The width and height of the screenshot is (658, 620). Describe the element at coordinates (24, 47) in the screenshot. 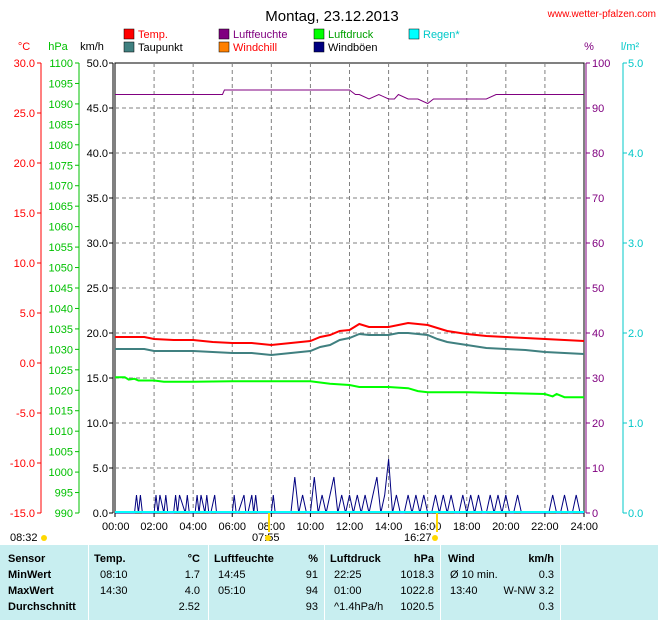

I see `temp-axis-unit: °C` at that location.